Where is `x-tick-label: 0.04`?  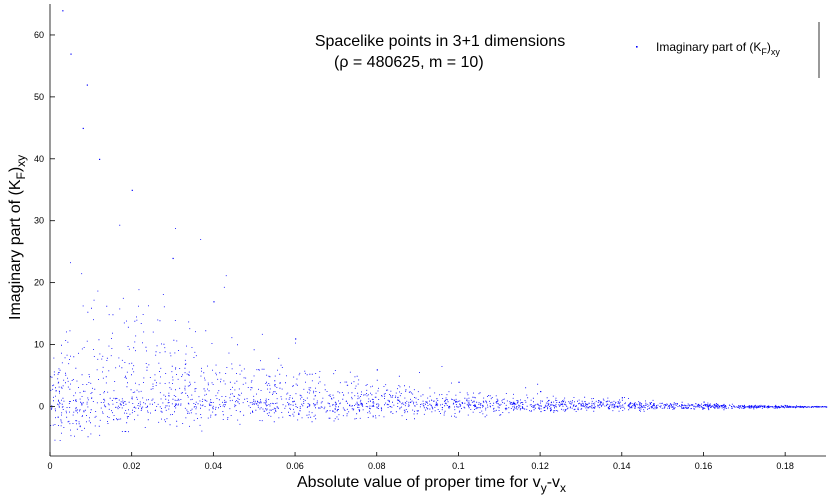
x-tick-label: 0.04 is located at coordinates (214, 466).